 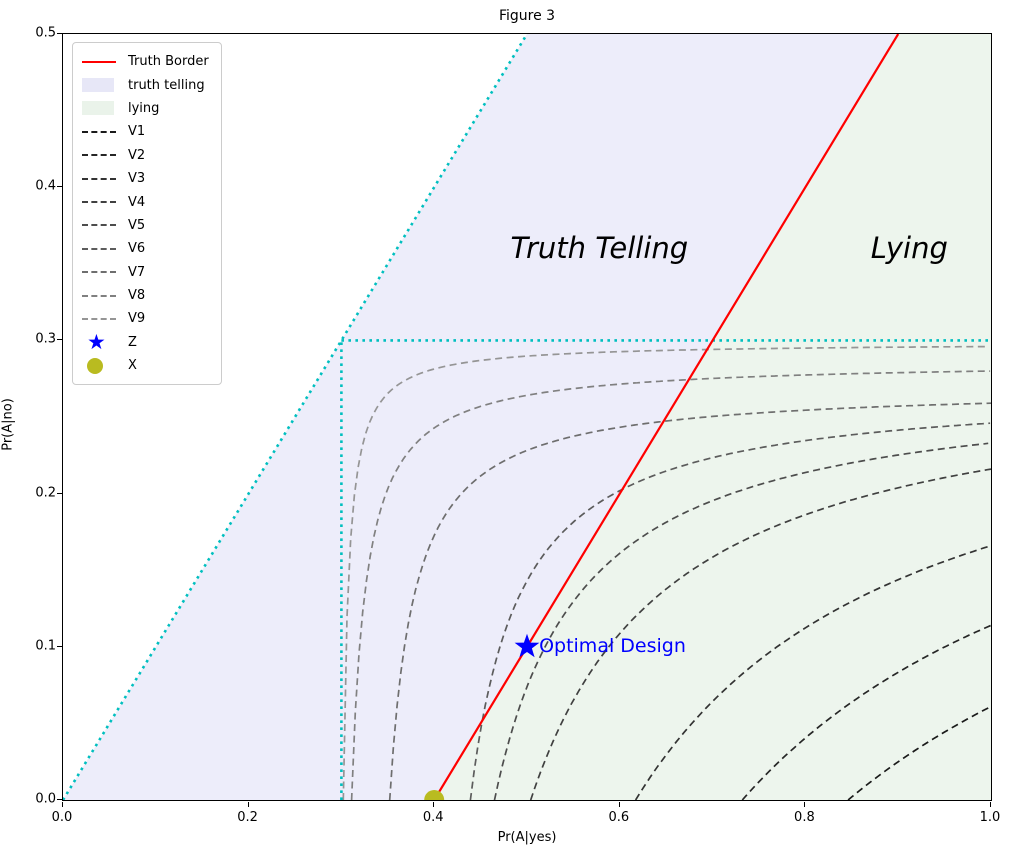 What do you see at coordinates (132, 366) in the screenshot?
I see `legend-item-label: X` at bounding box center [132, 366].